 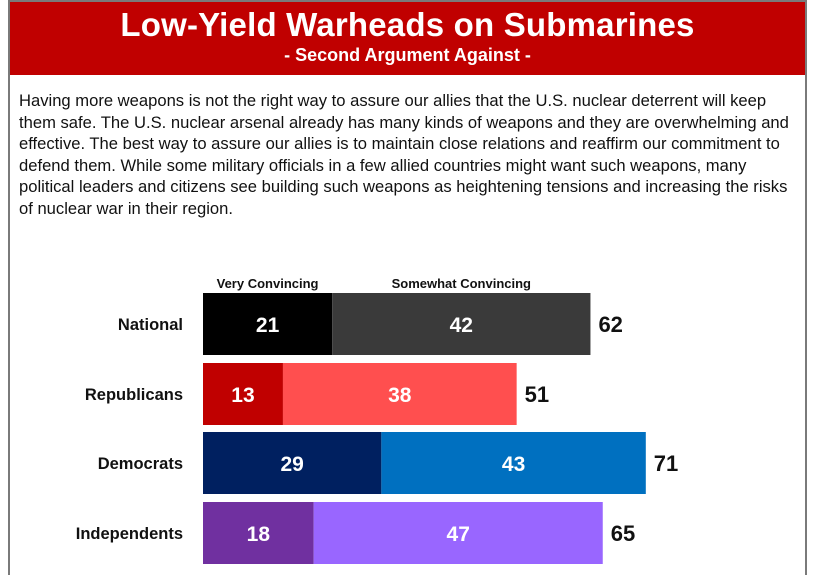 I want to click on bar-national-somewhat, so click(x=461, y=324).